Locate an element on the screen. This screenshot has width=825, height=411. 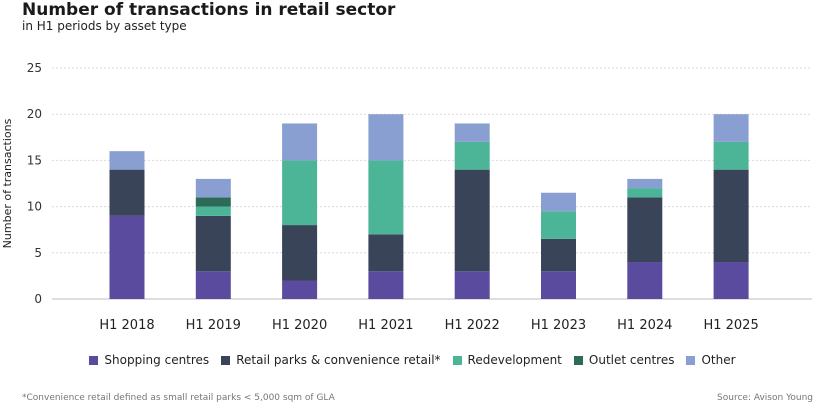
legend-item: Redevelopment is located at coordinates (507, 360).